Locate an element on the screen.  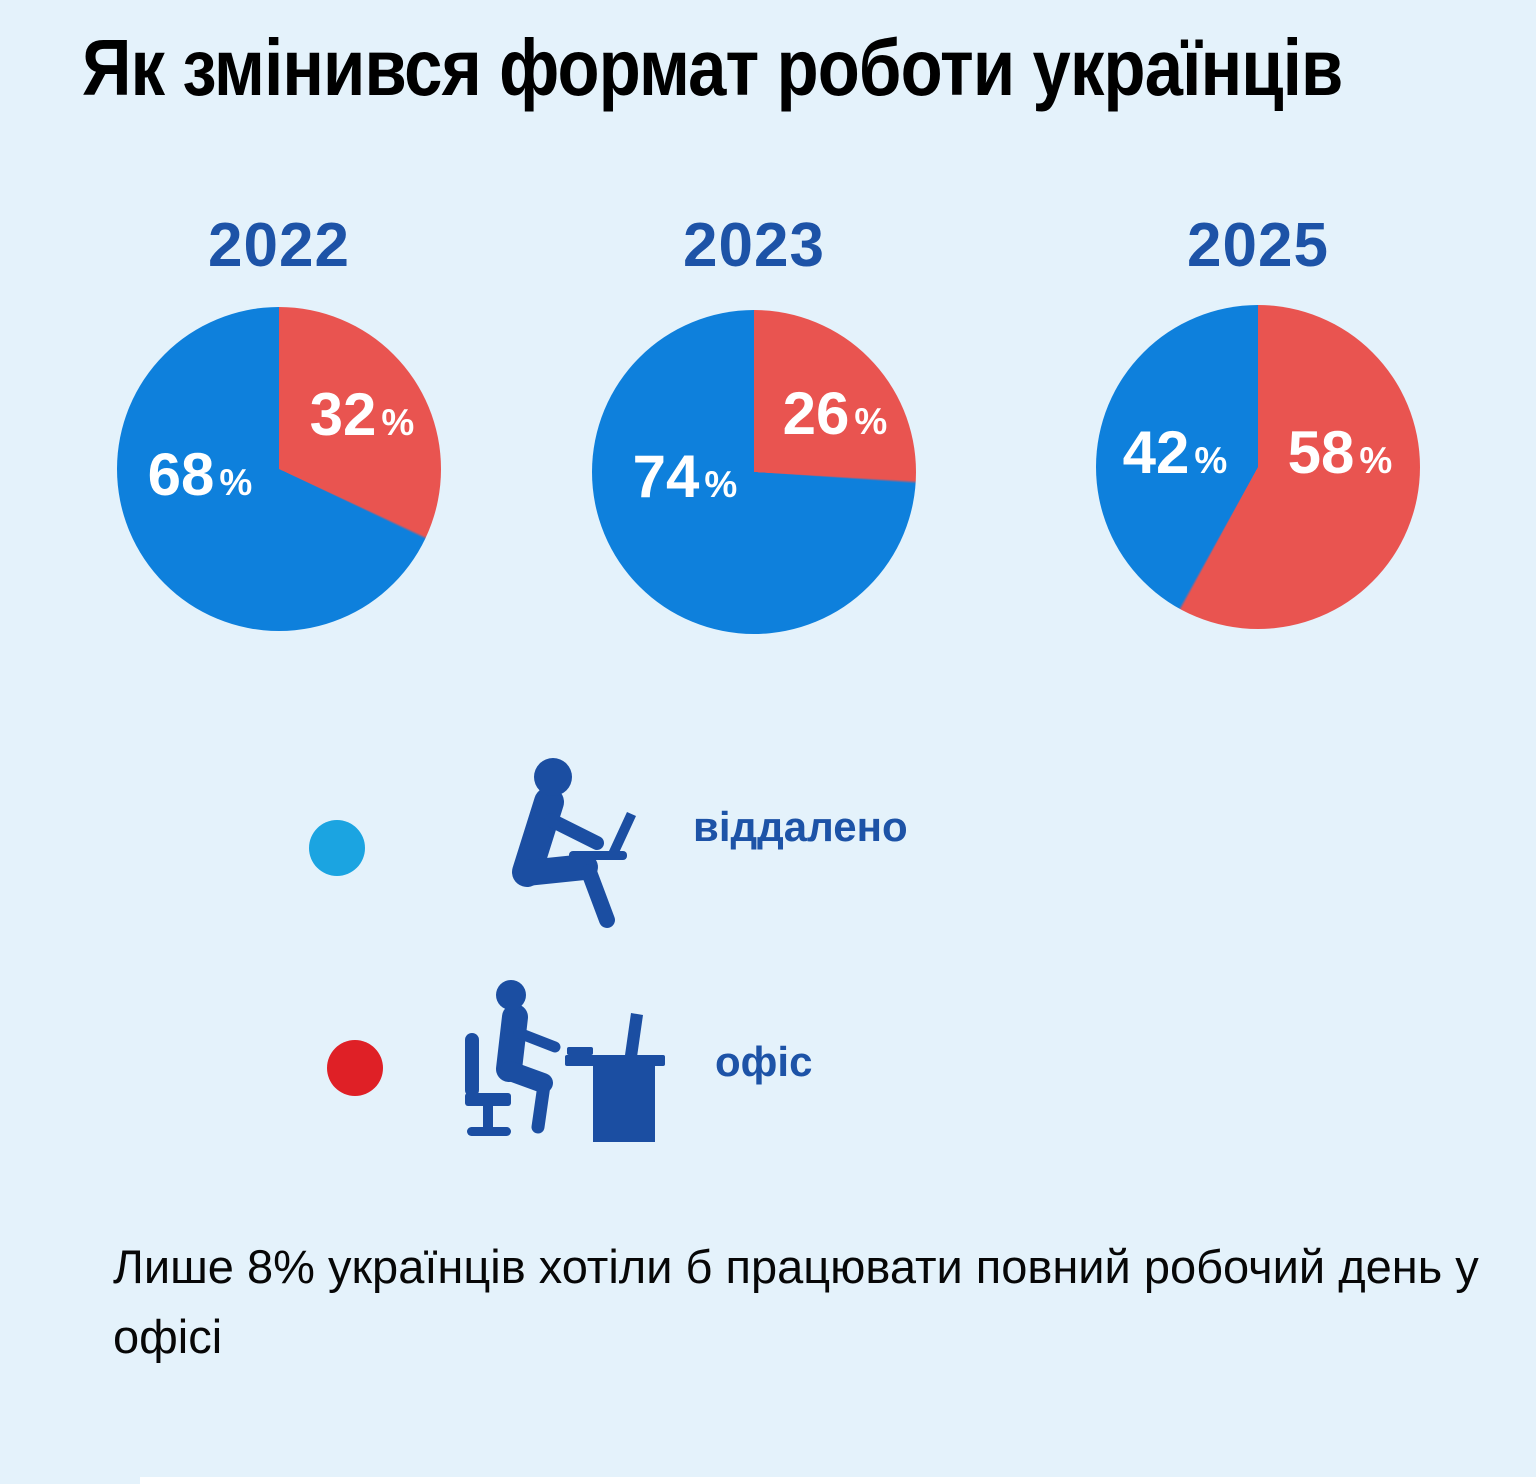
remote-share-value-2023: 74% is located at coordinates (685, 477).